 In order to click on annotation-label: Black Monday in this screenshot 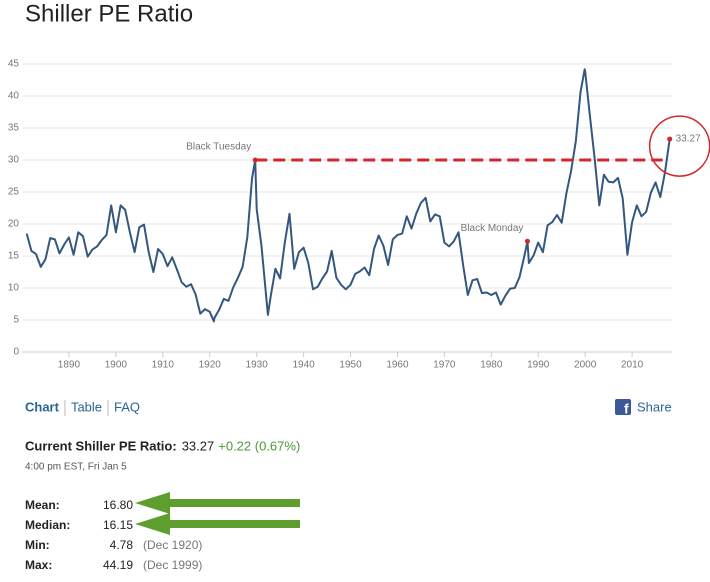, I will do `click(492, 228)`.